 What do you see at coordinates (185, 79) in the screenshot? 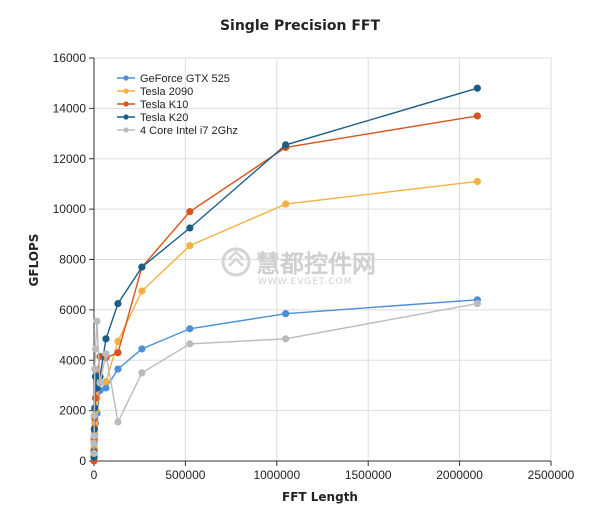
I see `legend-label: GeForce GTX 525` at bounding box center [185, 79].